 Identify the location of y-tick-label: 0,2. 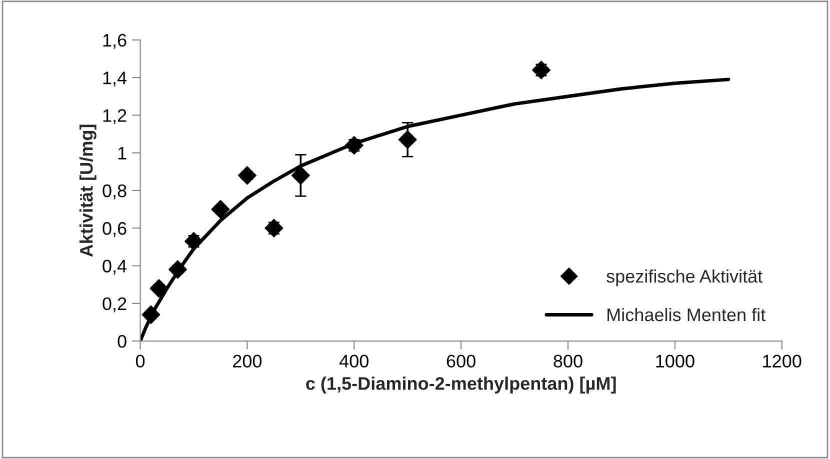
(114, 304).